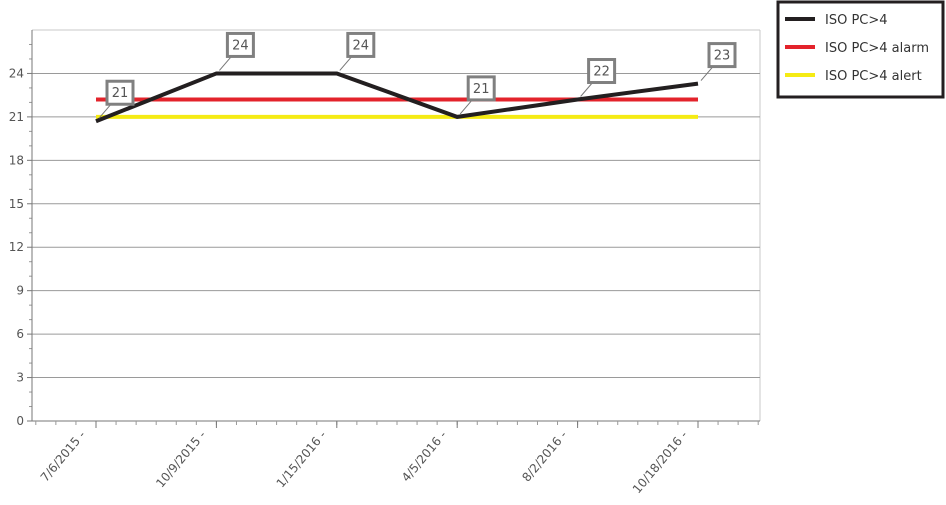 The image size is (946, 505). I want to click on data-label: 23, so click(722, 56).